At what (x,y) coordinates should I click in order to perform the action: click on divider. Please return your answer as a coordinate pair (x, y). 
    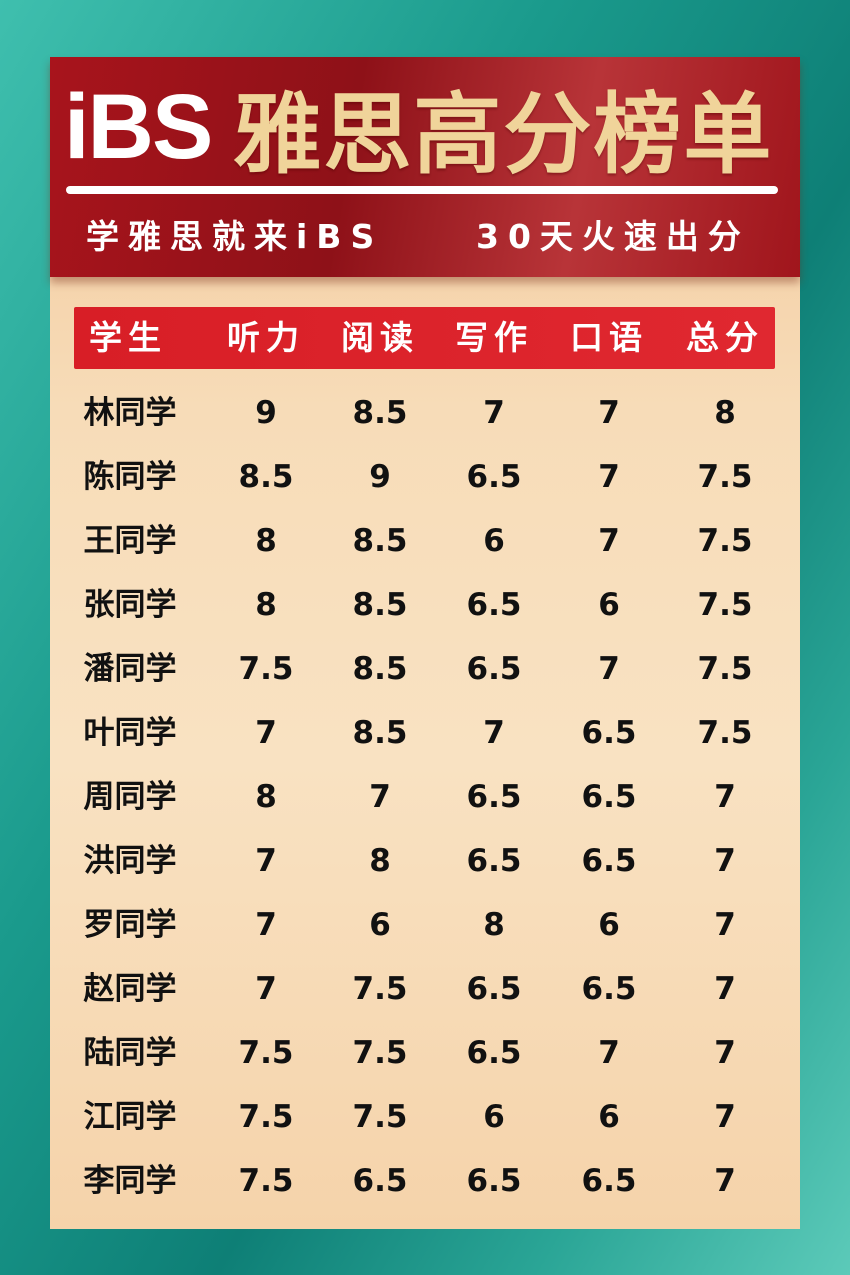
    Looking at the image, I should click on (422, 190).